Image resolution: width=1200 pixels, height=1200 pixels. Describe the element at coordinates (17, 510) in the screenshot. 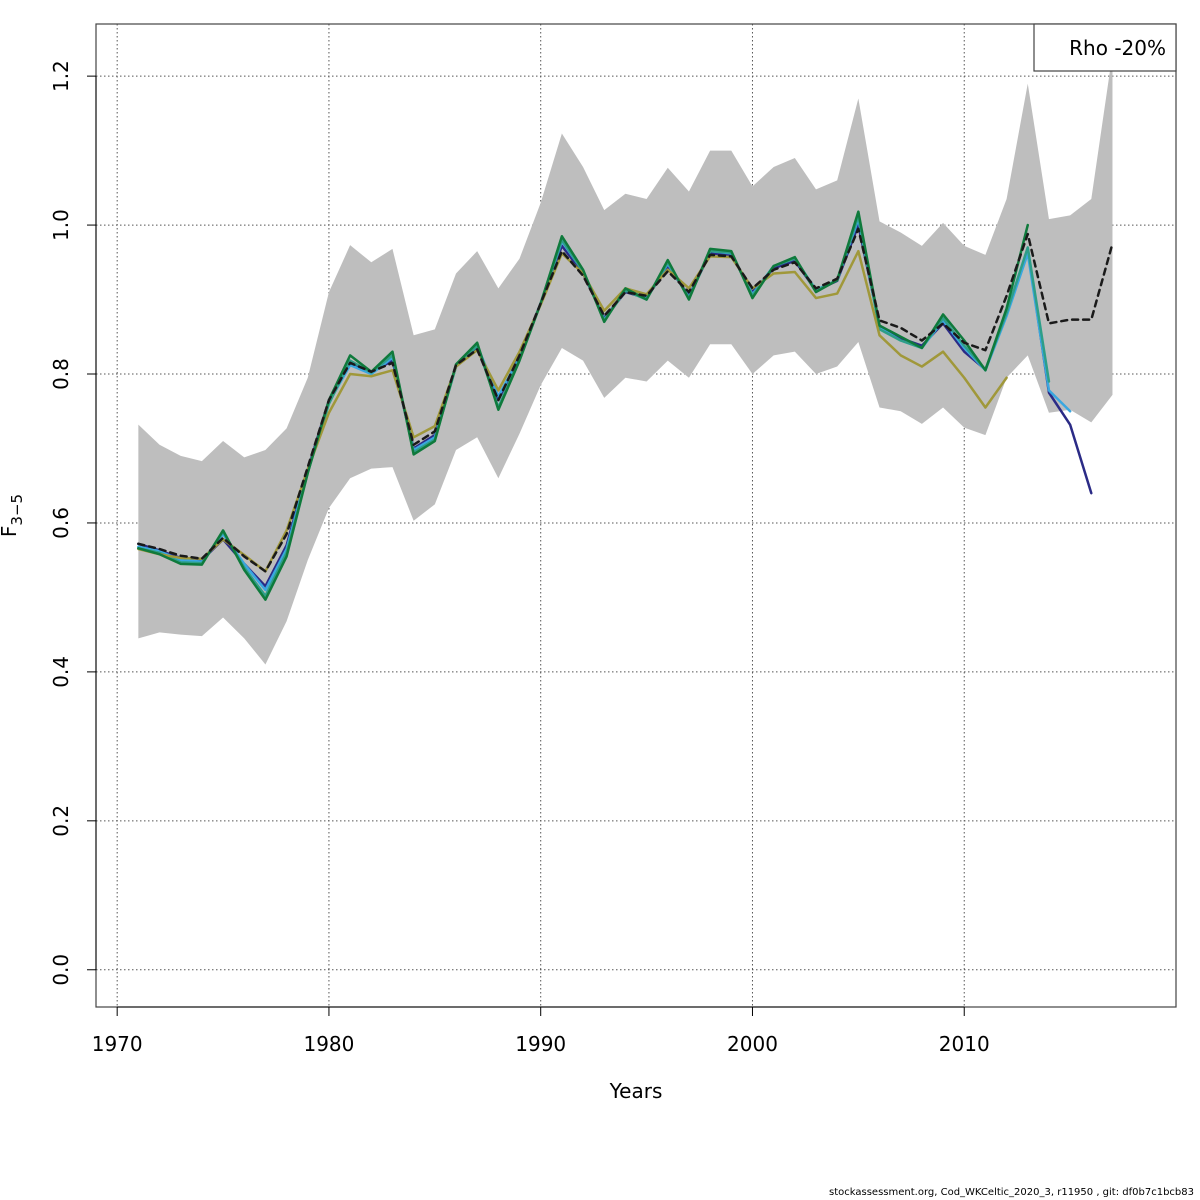

I see `y-axis-title-subscript: 3−5` at that location.